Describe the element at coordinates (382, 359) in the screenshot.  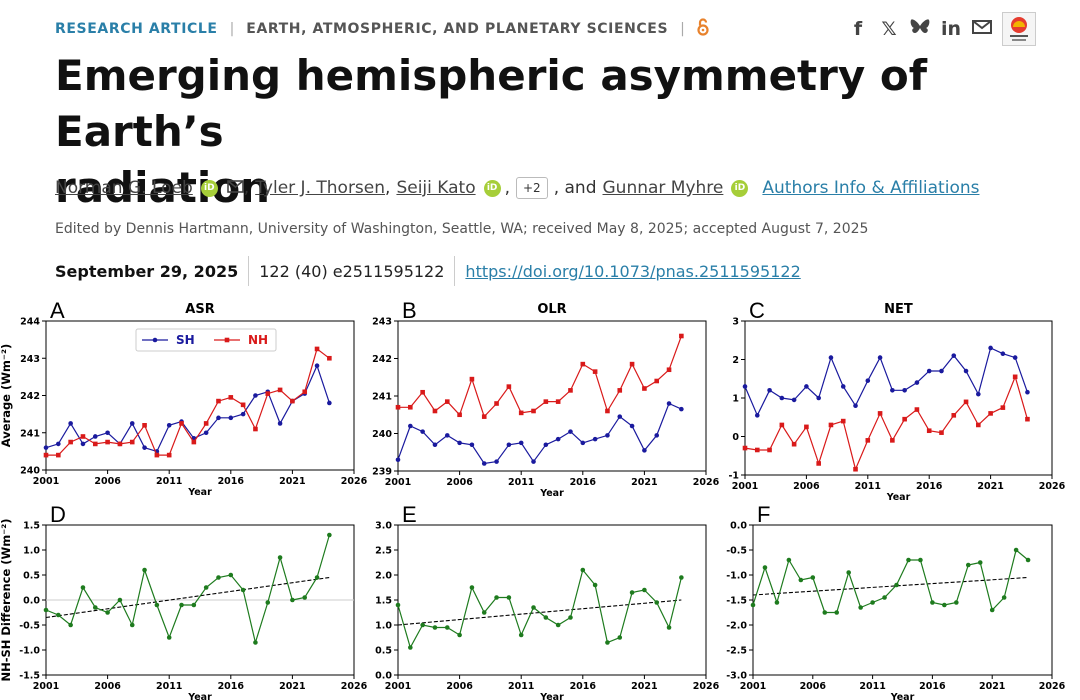
I see `y-tick-label: 242` at that location.